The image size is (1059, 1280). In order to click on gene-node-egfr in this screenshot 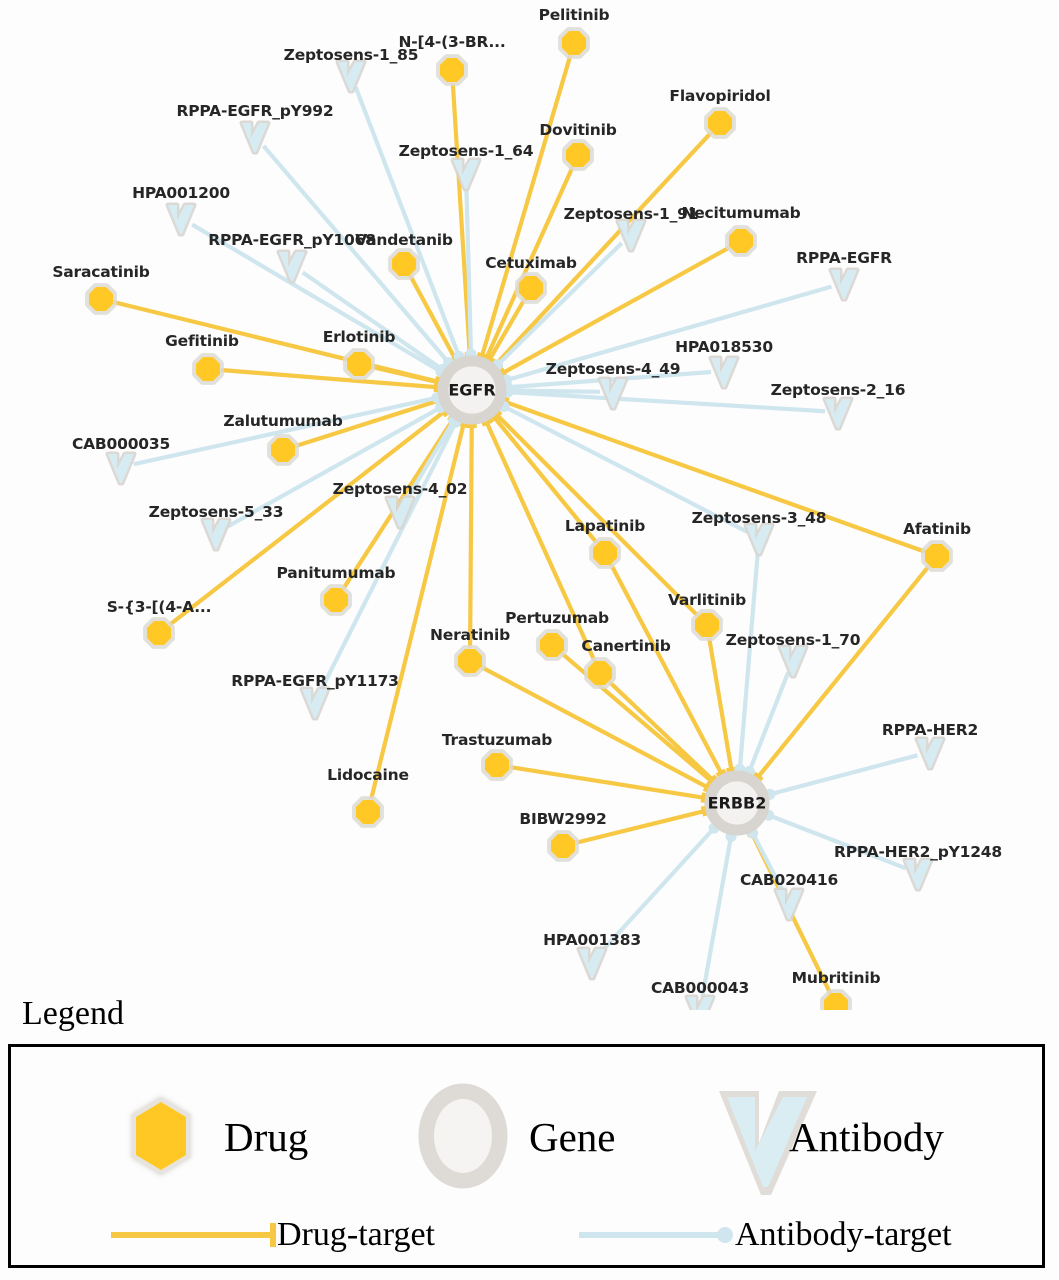, I will do `click(472, 390)`.